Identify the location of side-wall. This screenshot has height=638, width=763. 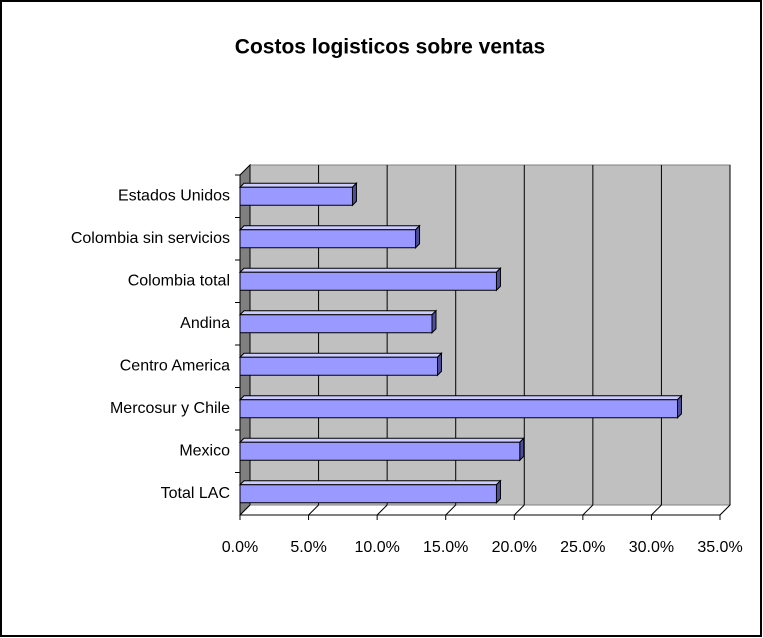
(245, 340).